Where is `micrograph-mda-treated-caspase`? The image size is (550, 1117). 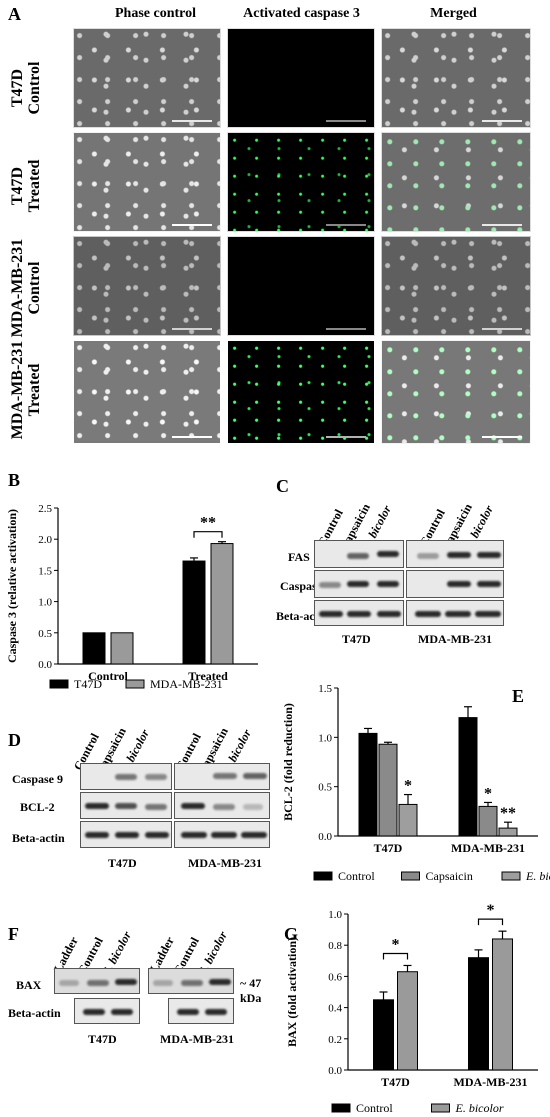
micrograph-mda-treated-caspase is located at coordinates (301, 392).